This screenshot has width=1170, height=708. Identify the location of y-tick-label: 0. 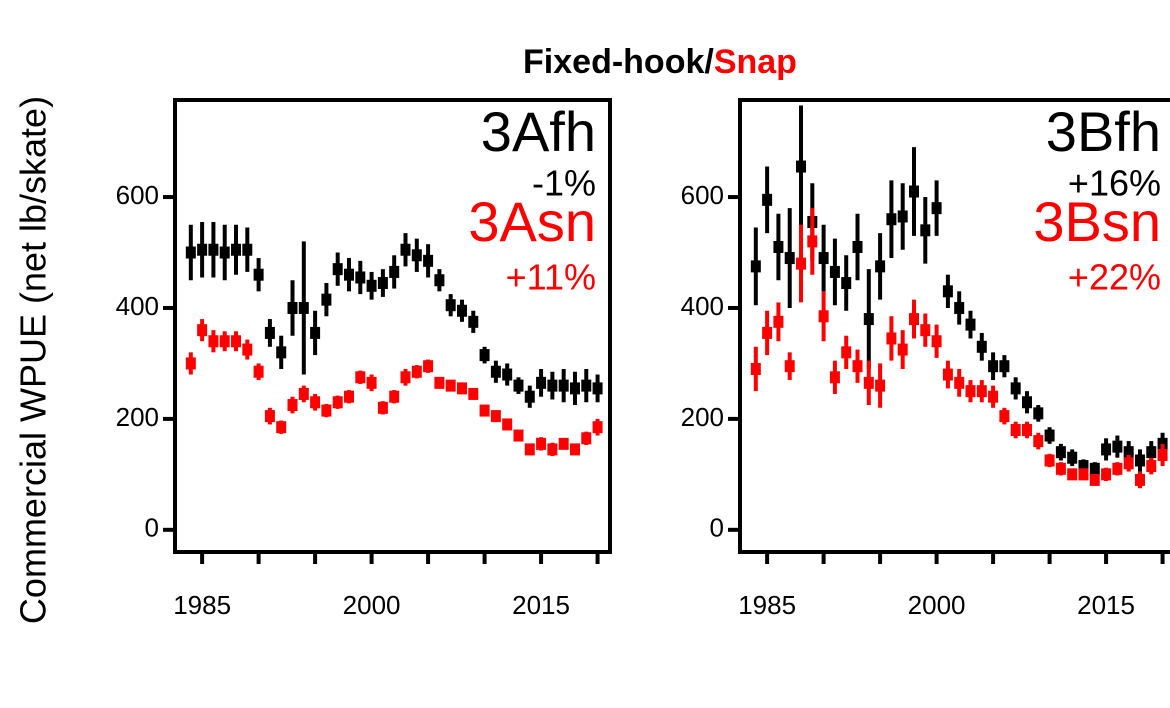
(152, 528).